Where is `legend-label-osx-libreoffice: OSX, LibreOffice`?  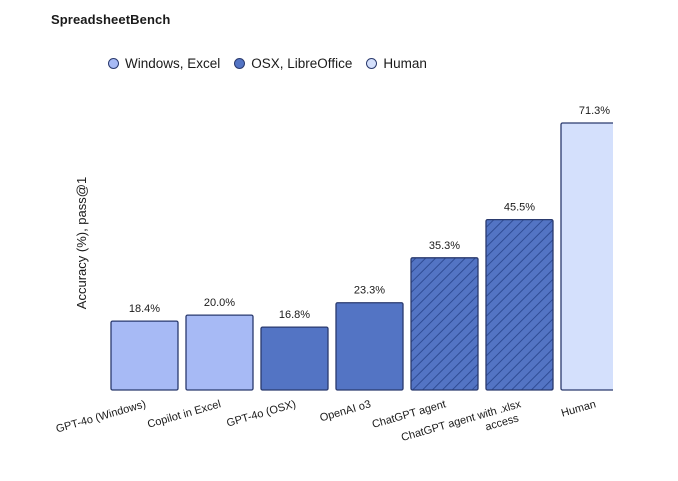
legend-label-osx-libreoffice: OSX, LibreOffice is located at coordinates (302, 63).